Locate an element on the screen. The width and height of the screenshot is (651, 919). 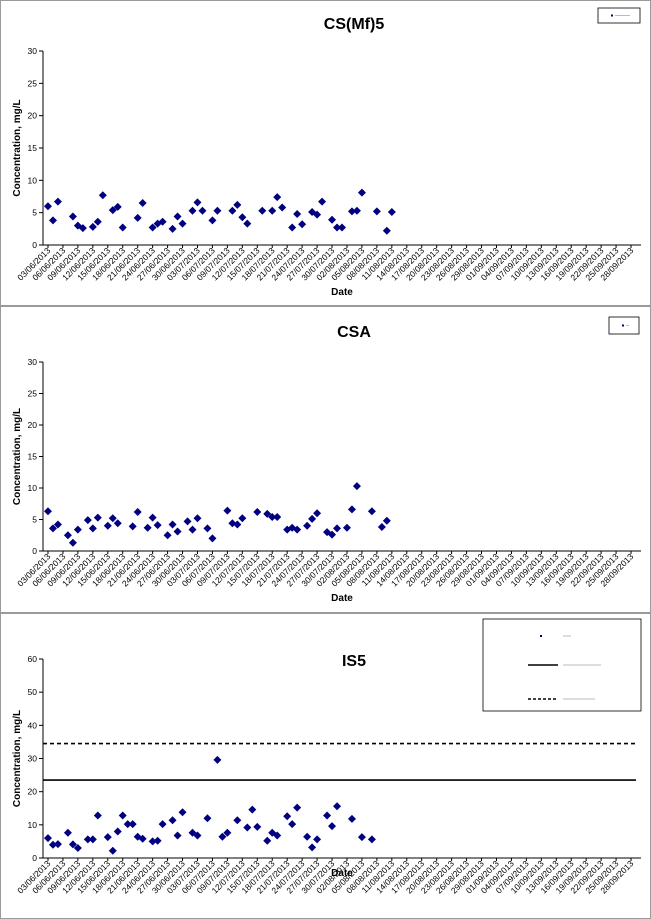
y-tick-label: 15 is located at coordinates (33, 457).